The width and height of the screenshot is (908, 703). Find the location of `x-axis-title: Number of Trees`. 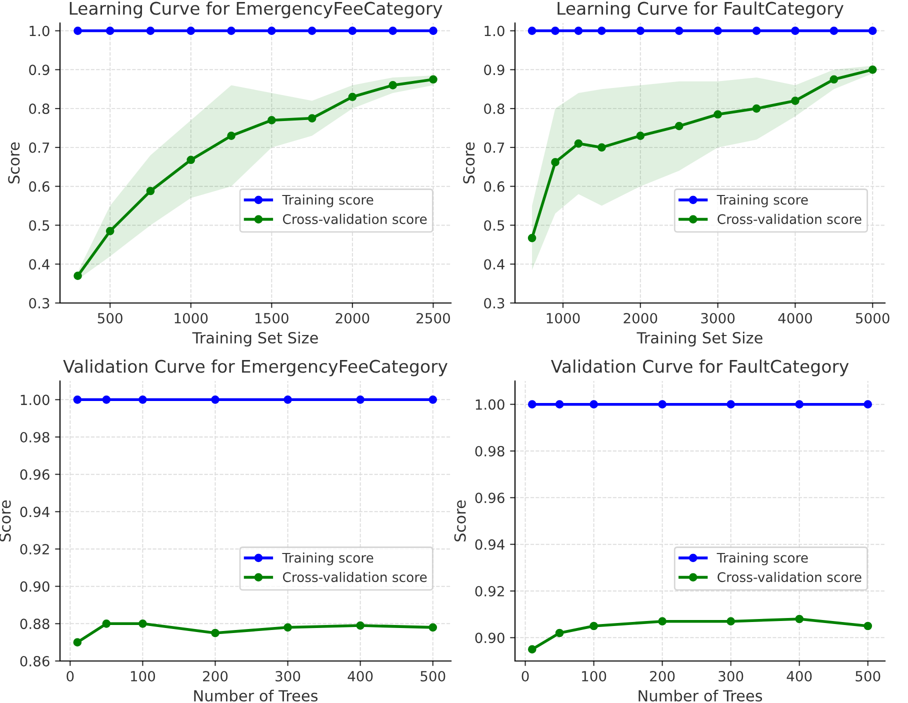

x-axis-title: Number of Trees is located at coordinates (700, 696).